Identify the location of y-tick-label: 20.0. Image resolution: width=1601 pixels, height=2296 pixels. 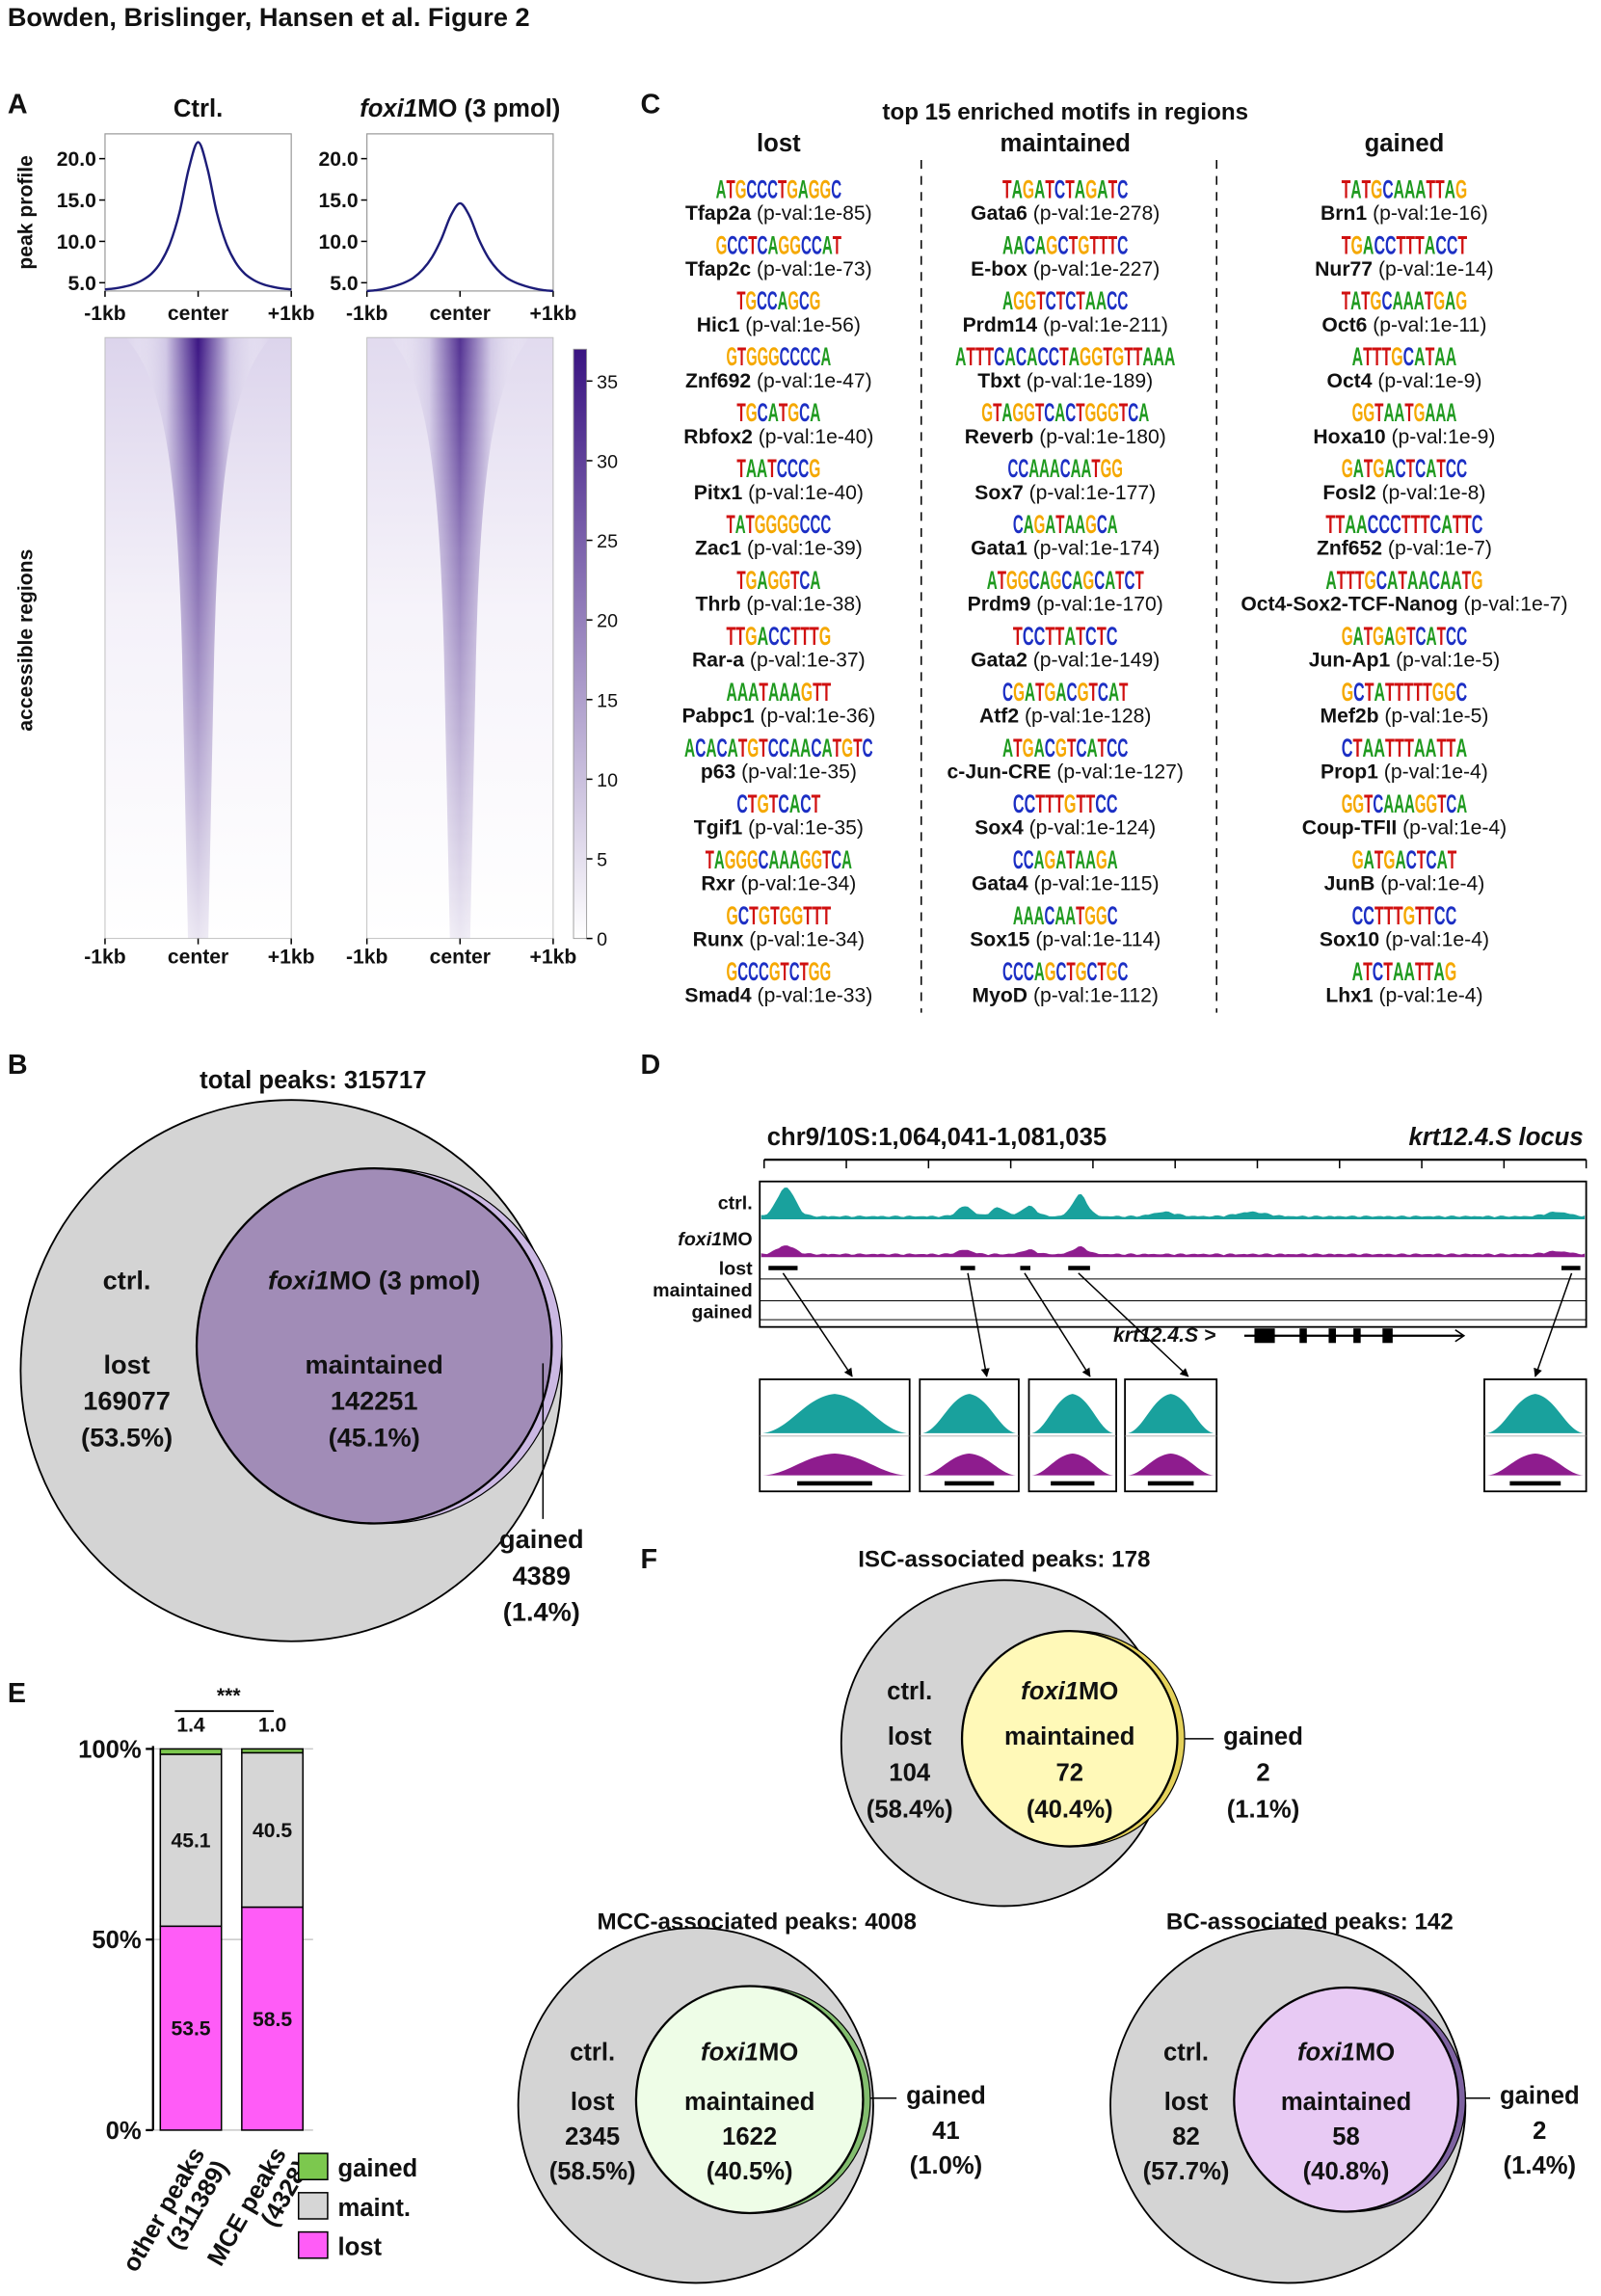
(76, 159).